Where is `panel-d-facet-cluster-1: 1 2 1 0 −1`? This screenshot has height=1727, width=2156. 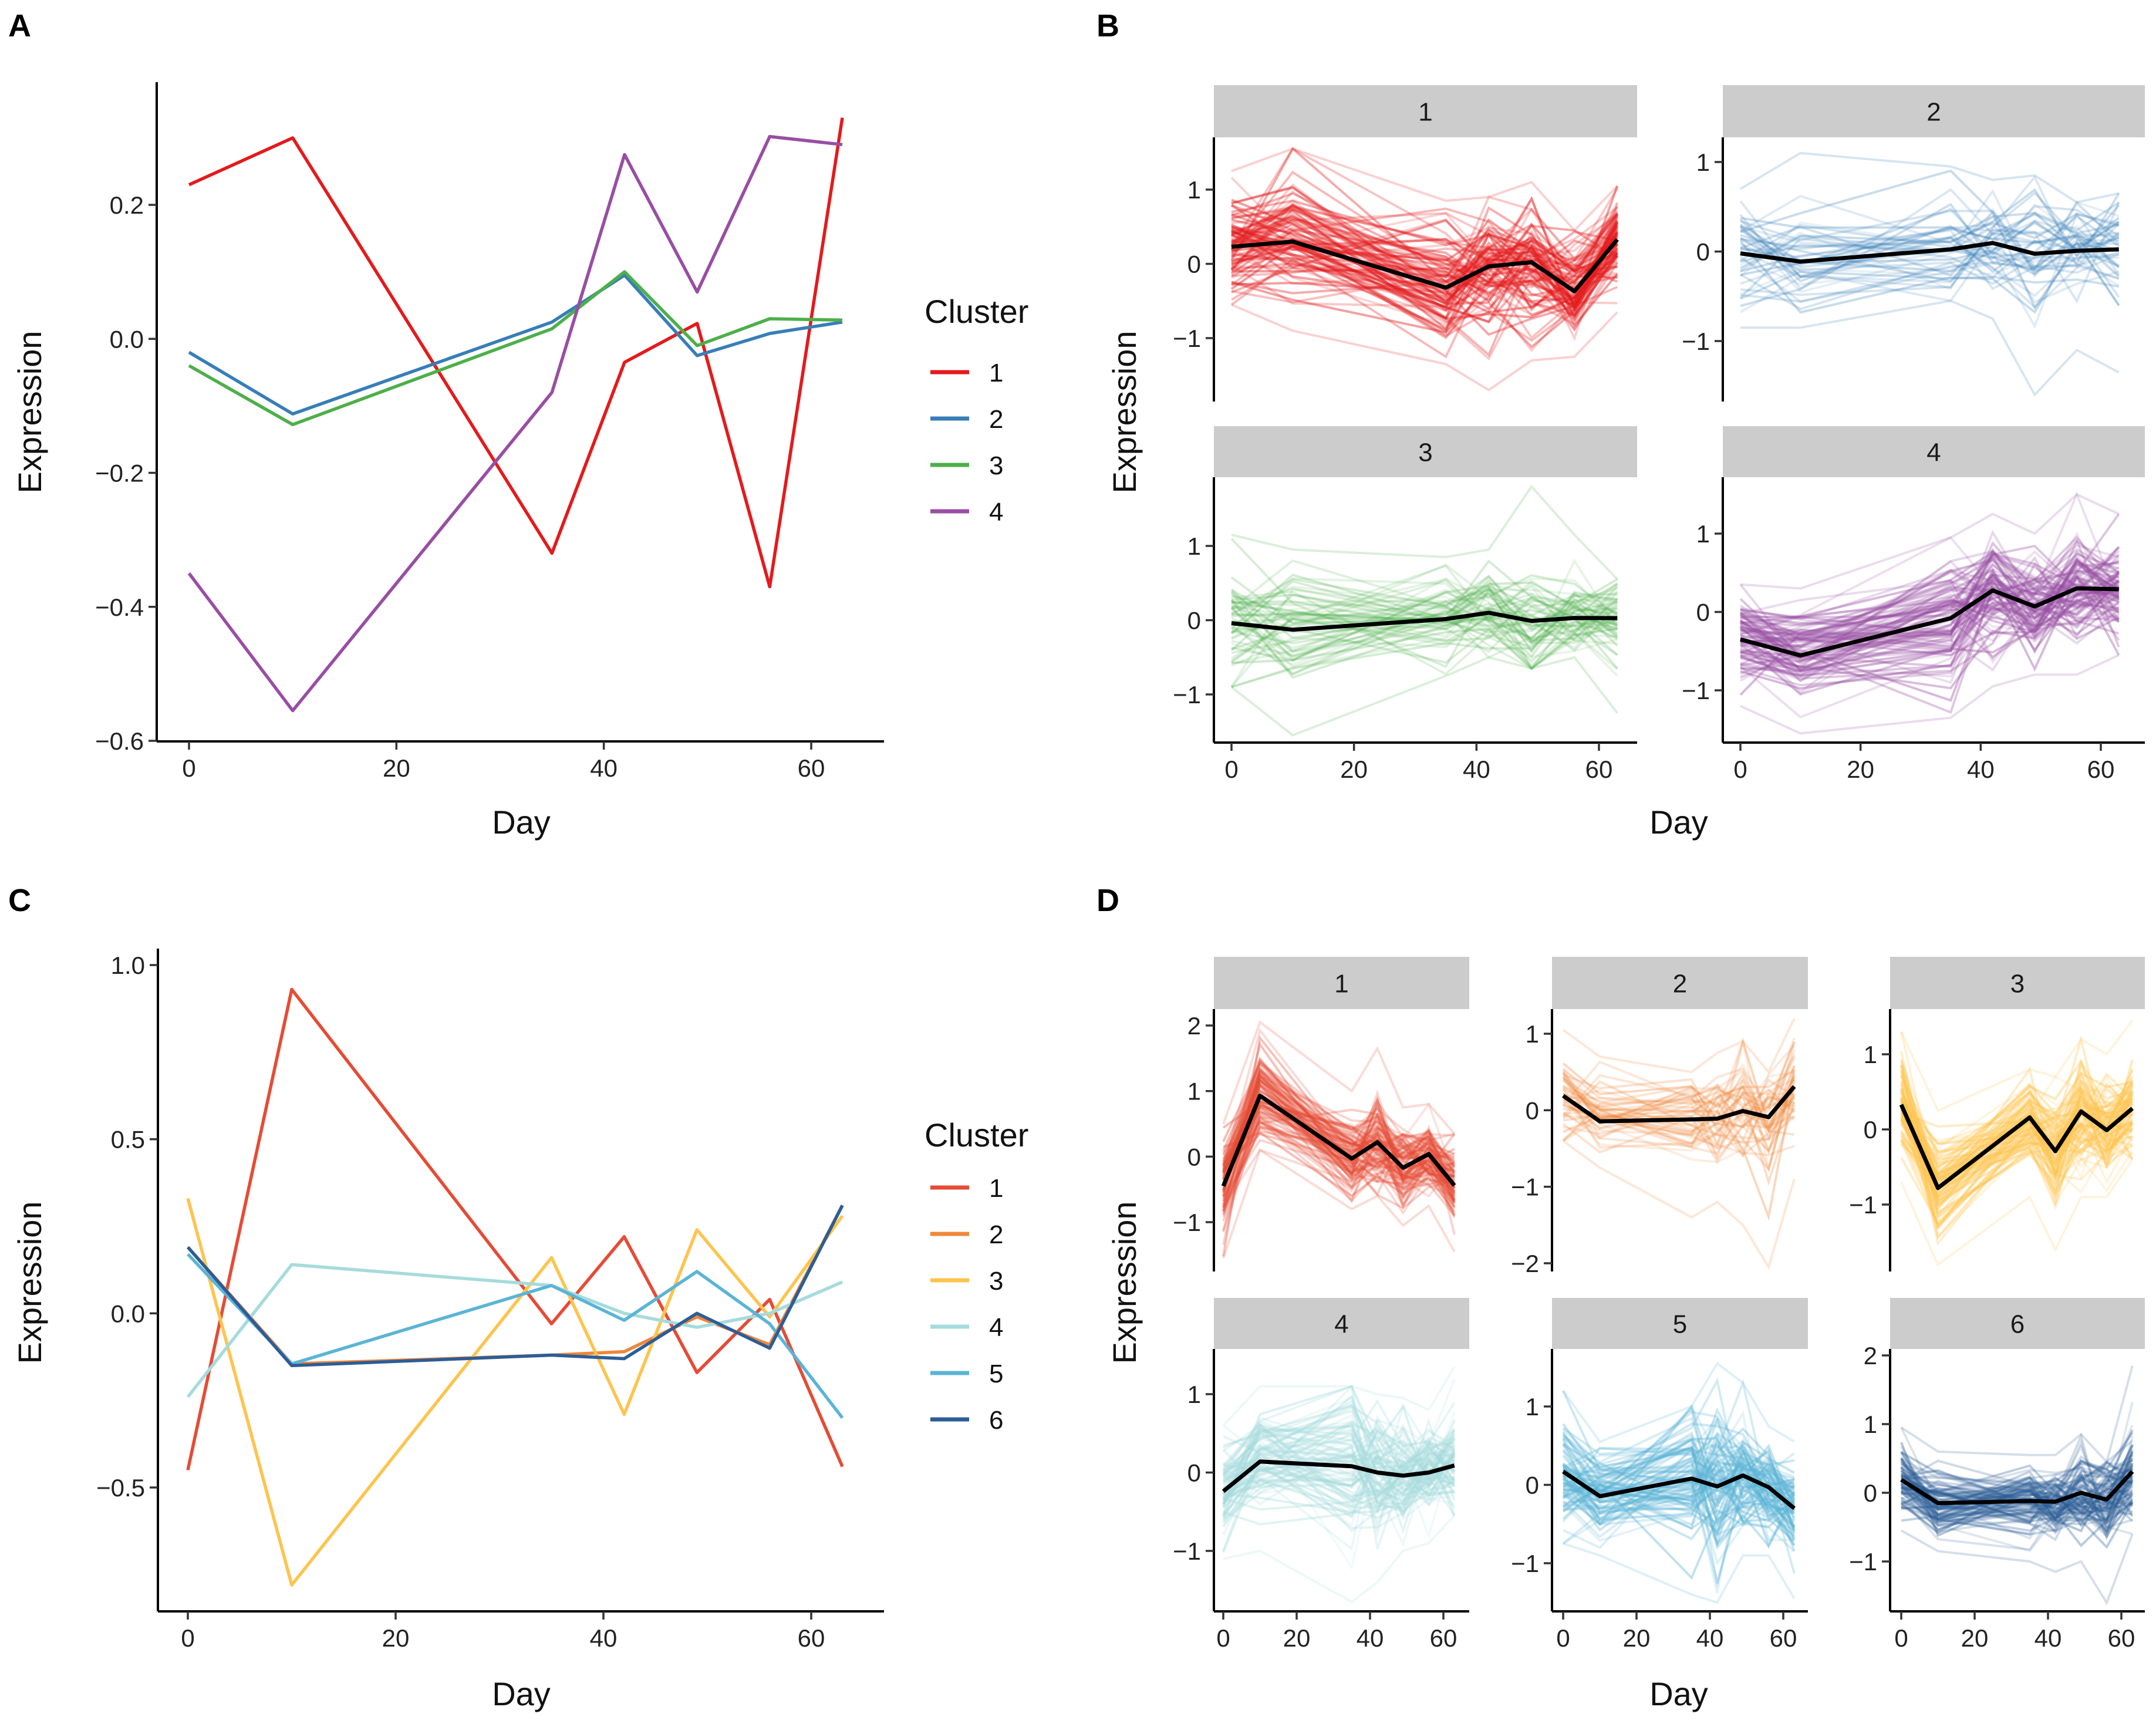
panel-d-facet-cluster-1: 1 2 1 0 −1 is located at coordinates (1321, 1114).